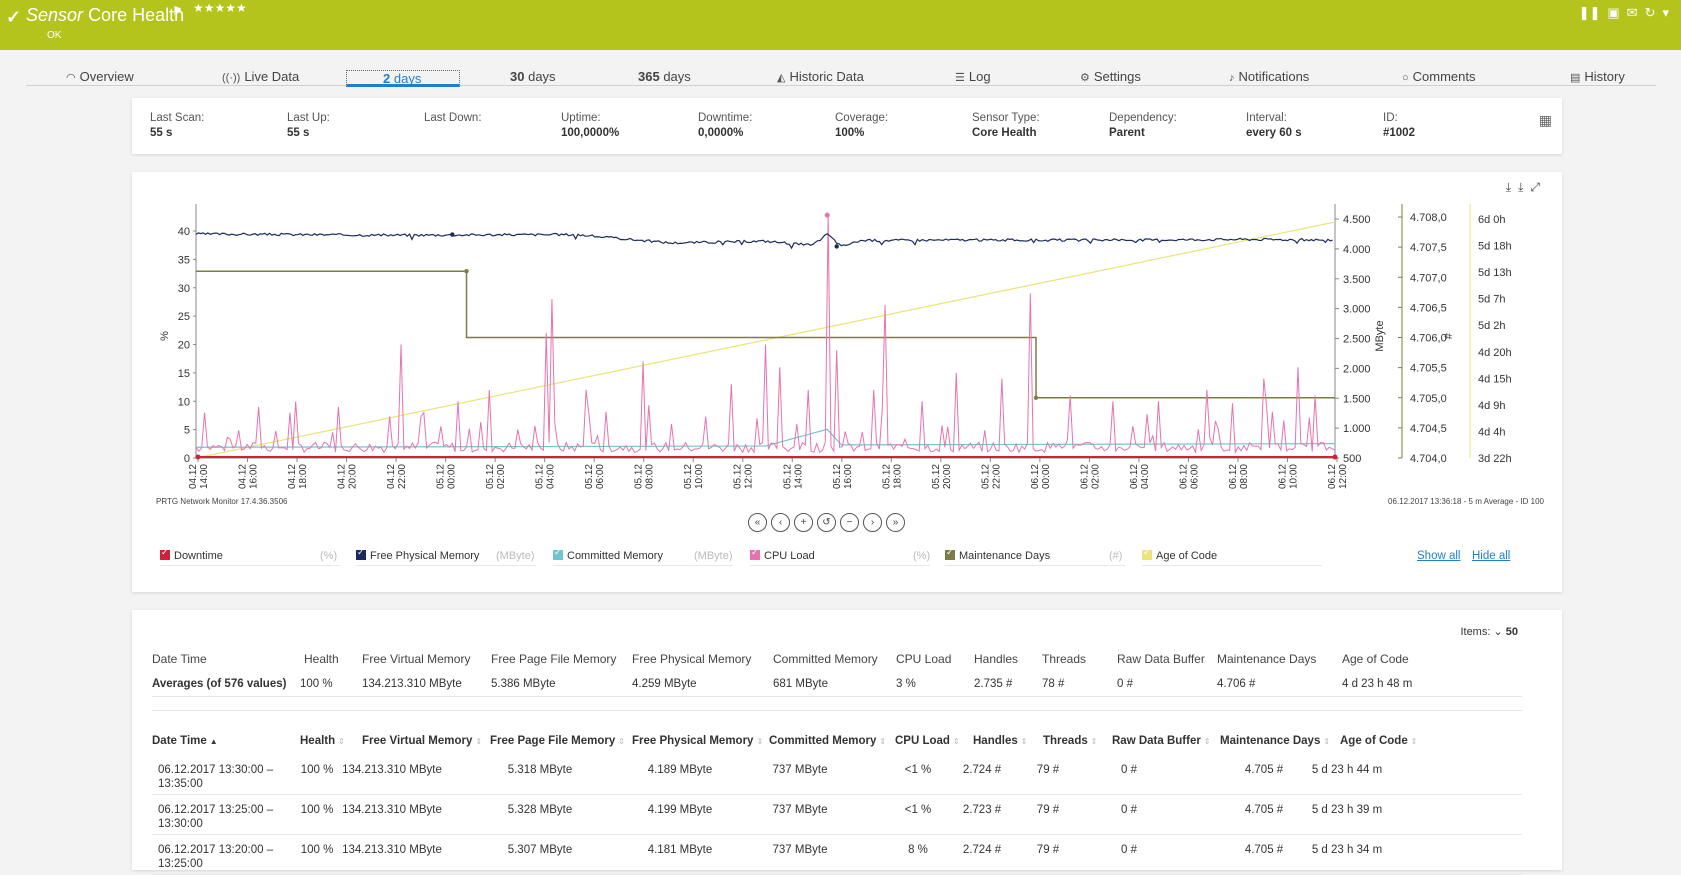 The width and height of the screenshot is (1681, 875). I want to click on column-header: Threads ⇕, so click(1070, 741).